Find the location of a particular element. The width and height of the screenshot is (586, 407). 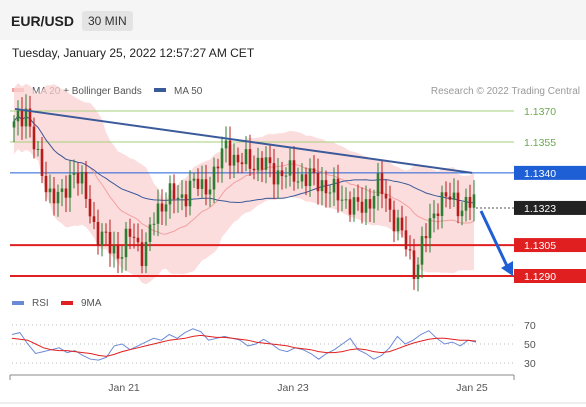

rsi-legend-swatch is located at coordinates (18, 303).